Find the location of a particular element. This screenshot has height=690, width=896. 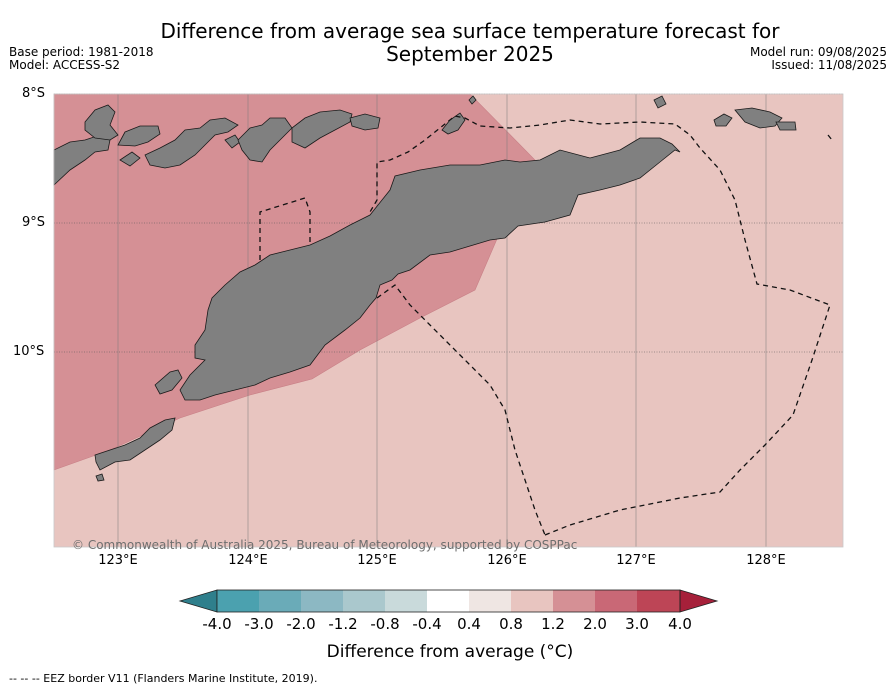

model-name: Model: ACCESS-S2 is located at coordinates (65, 65).